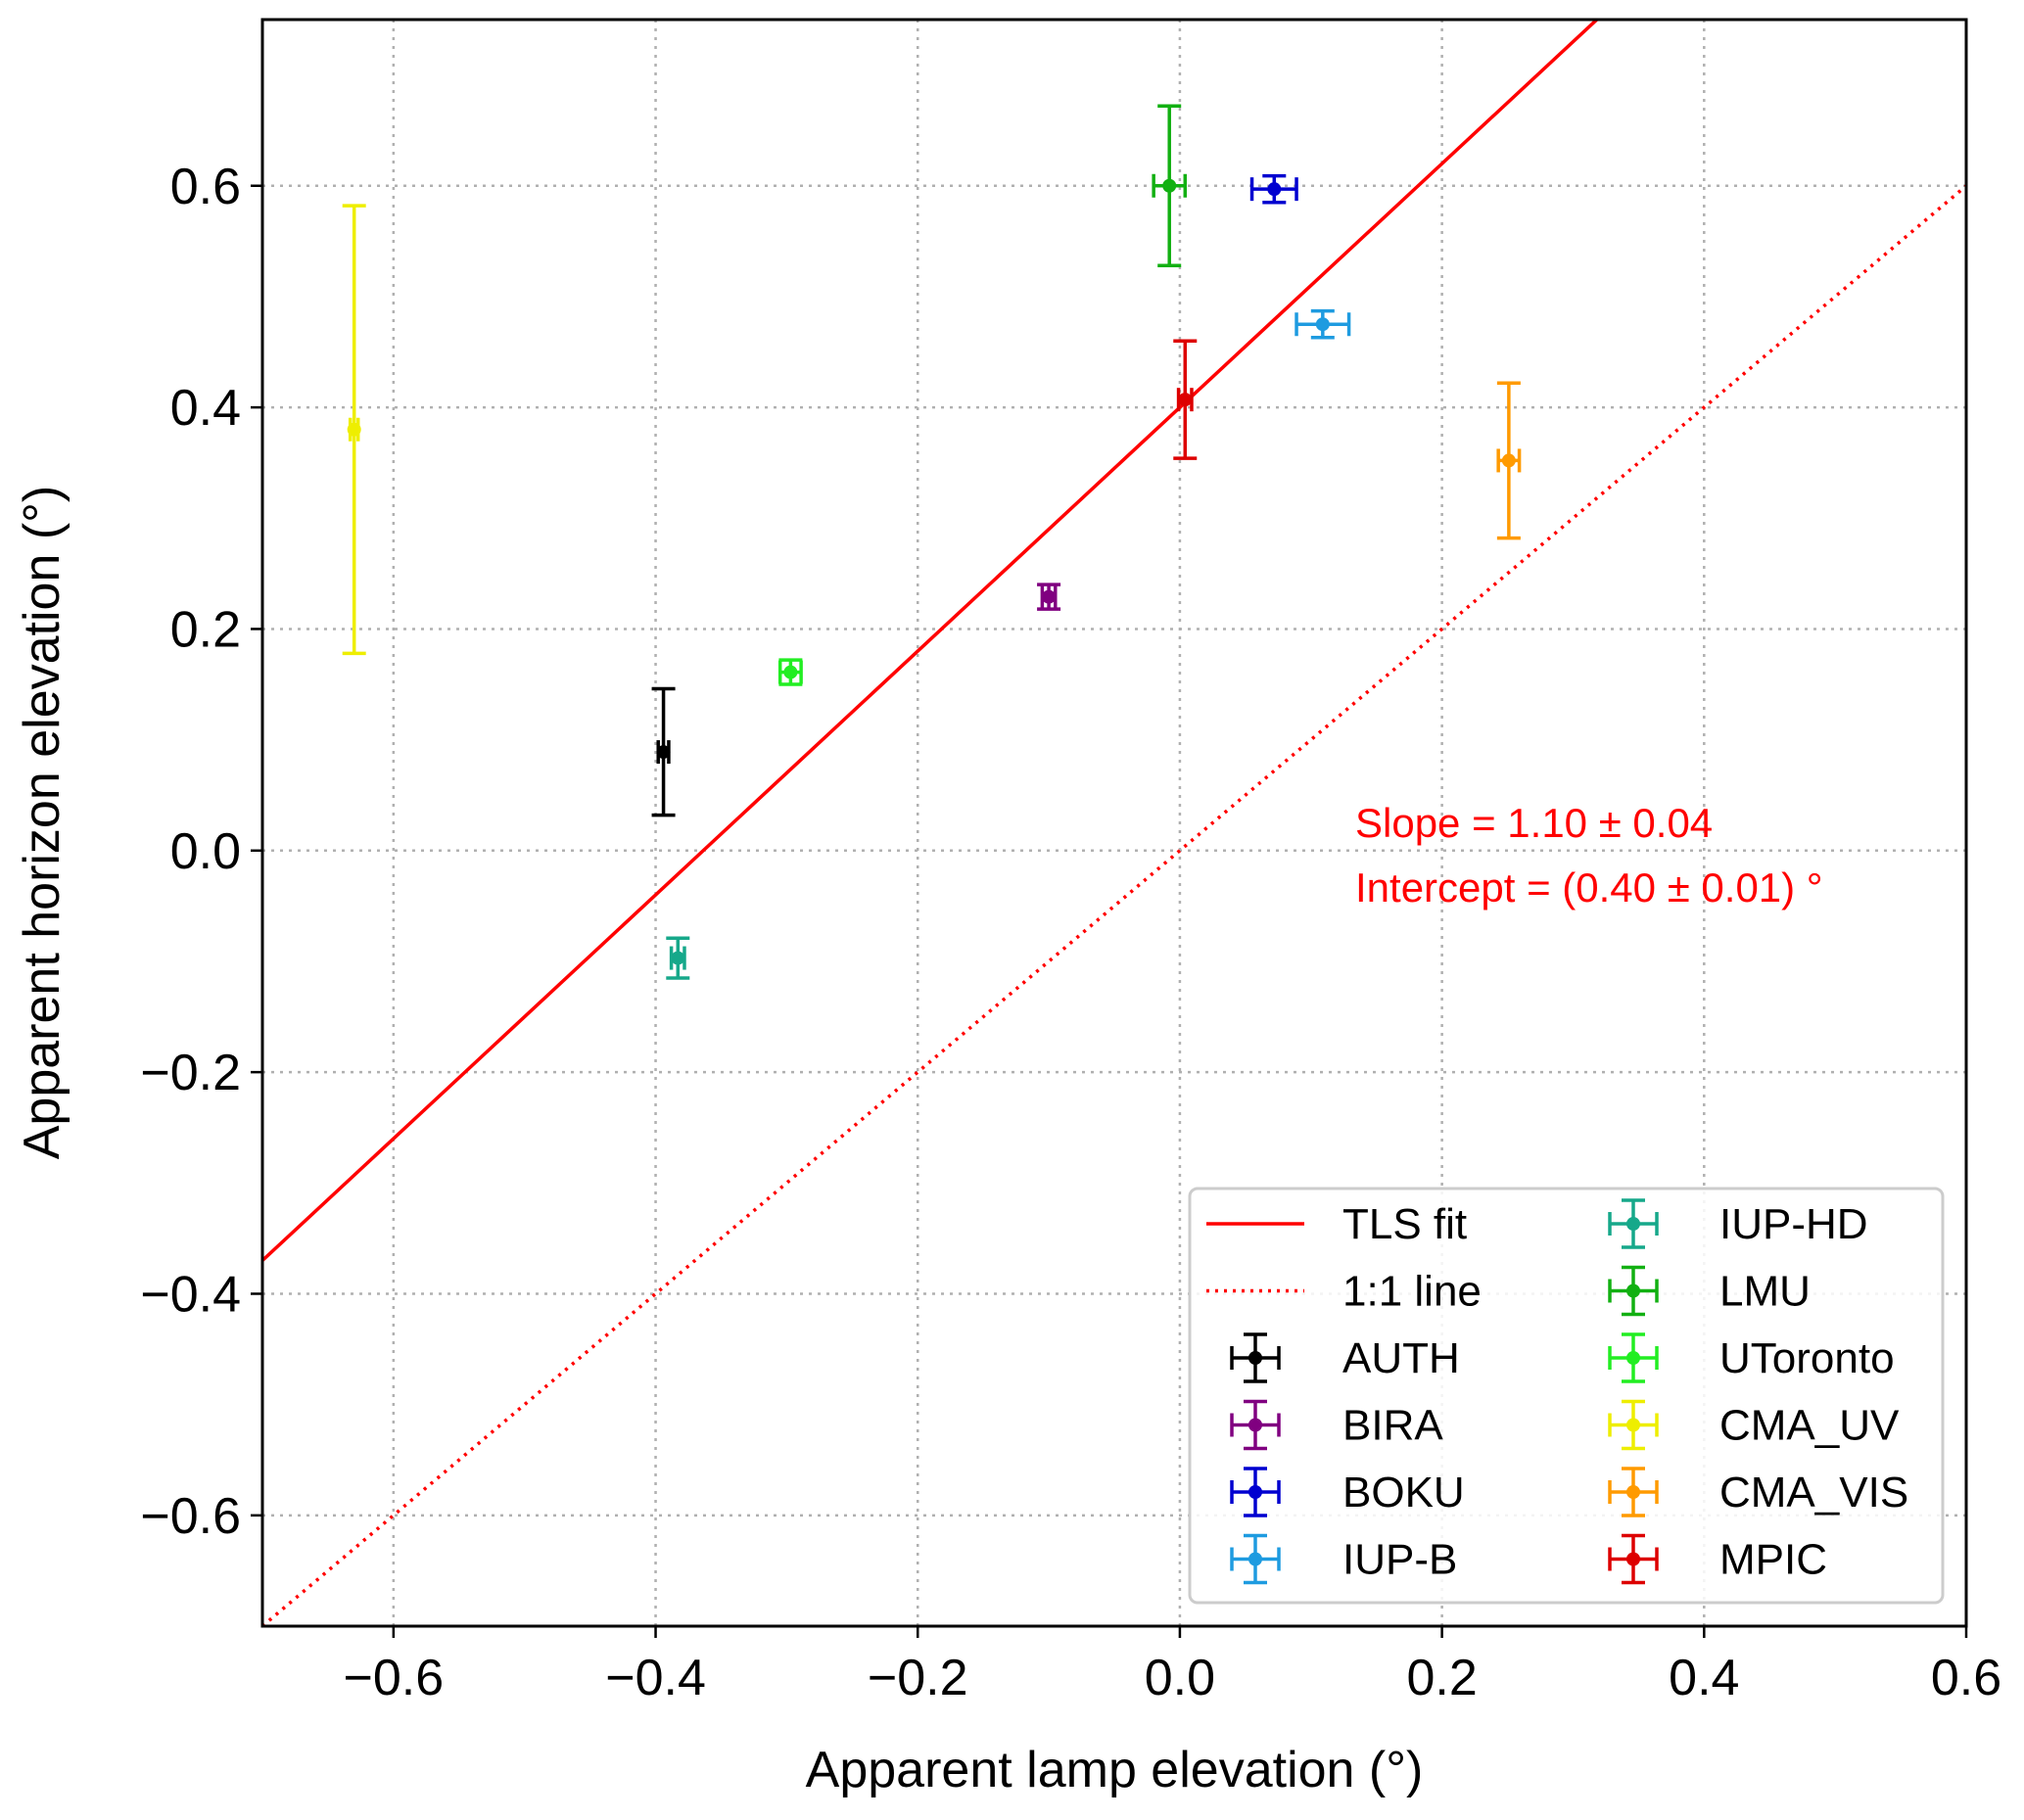  What do you see at coordinates (1534, 823) in the screenshot?
I see `annotation-slope: Slope = 1.10 ± 0.04` at bounding box center [1534, 823].